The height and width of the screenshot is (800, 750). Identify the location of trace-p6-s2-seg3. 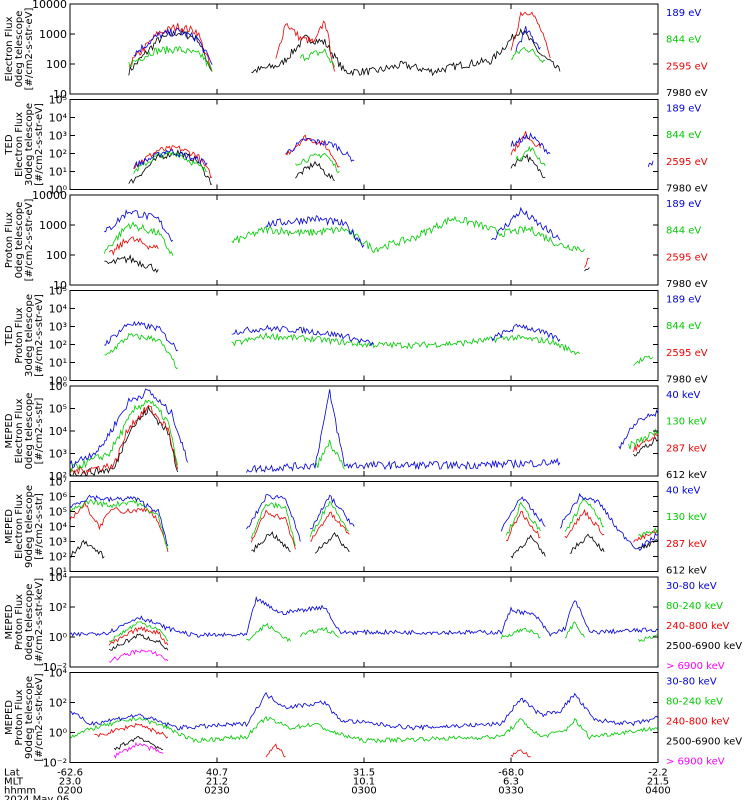
(330, 526).